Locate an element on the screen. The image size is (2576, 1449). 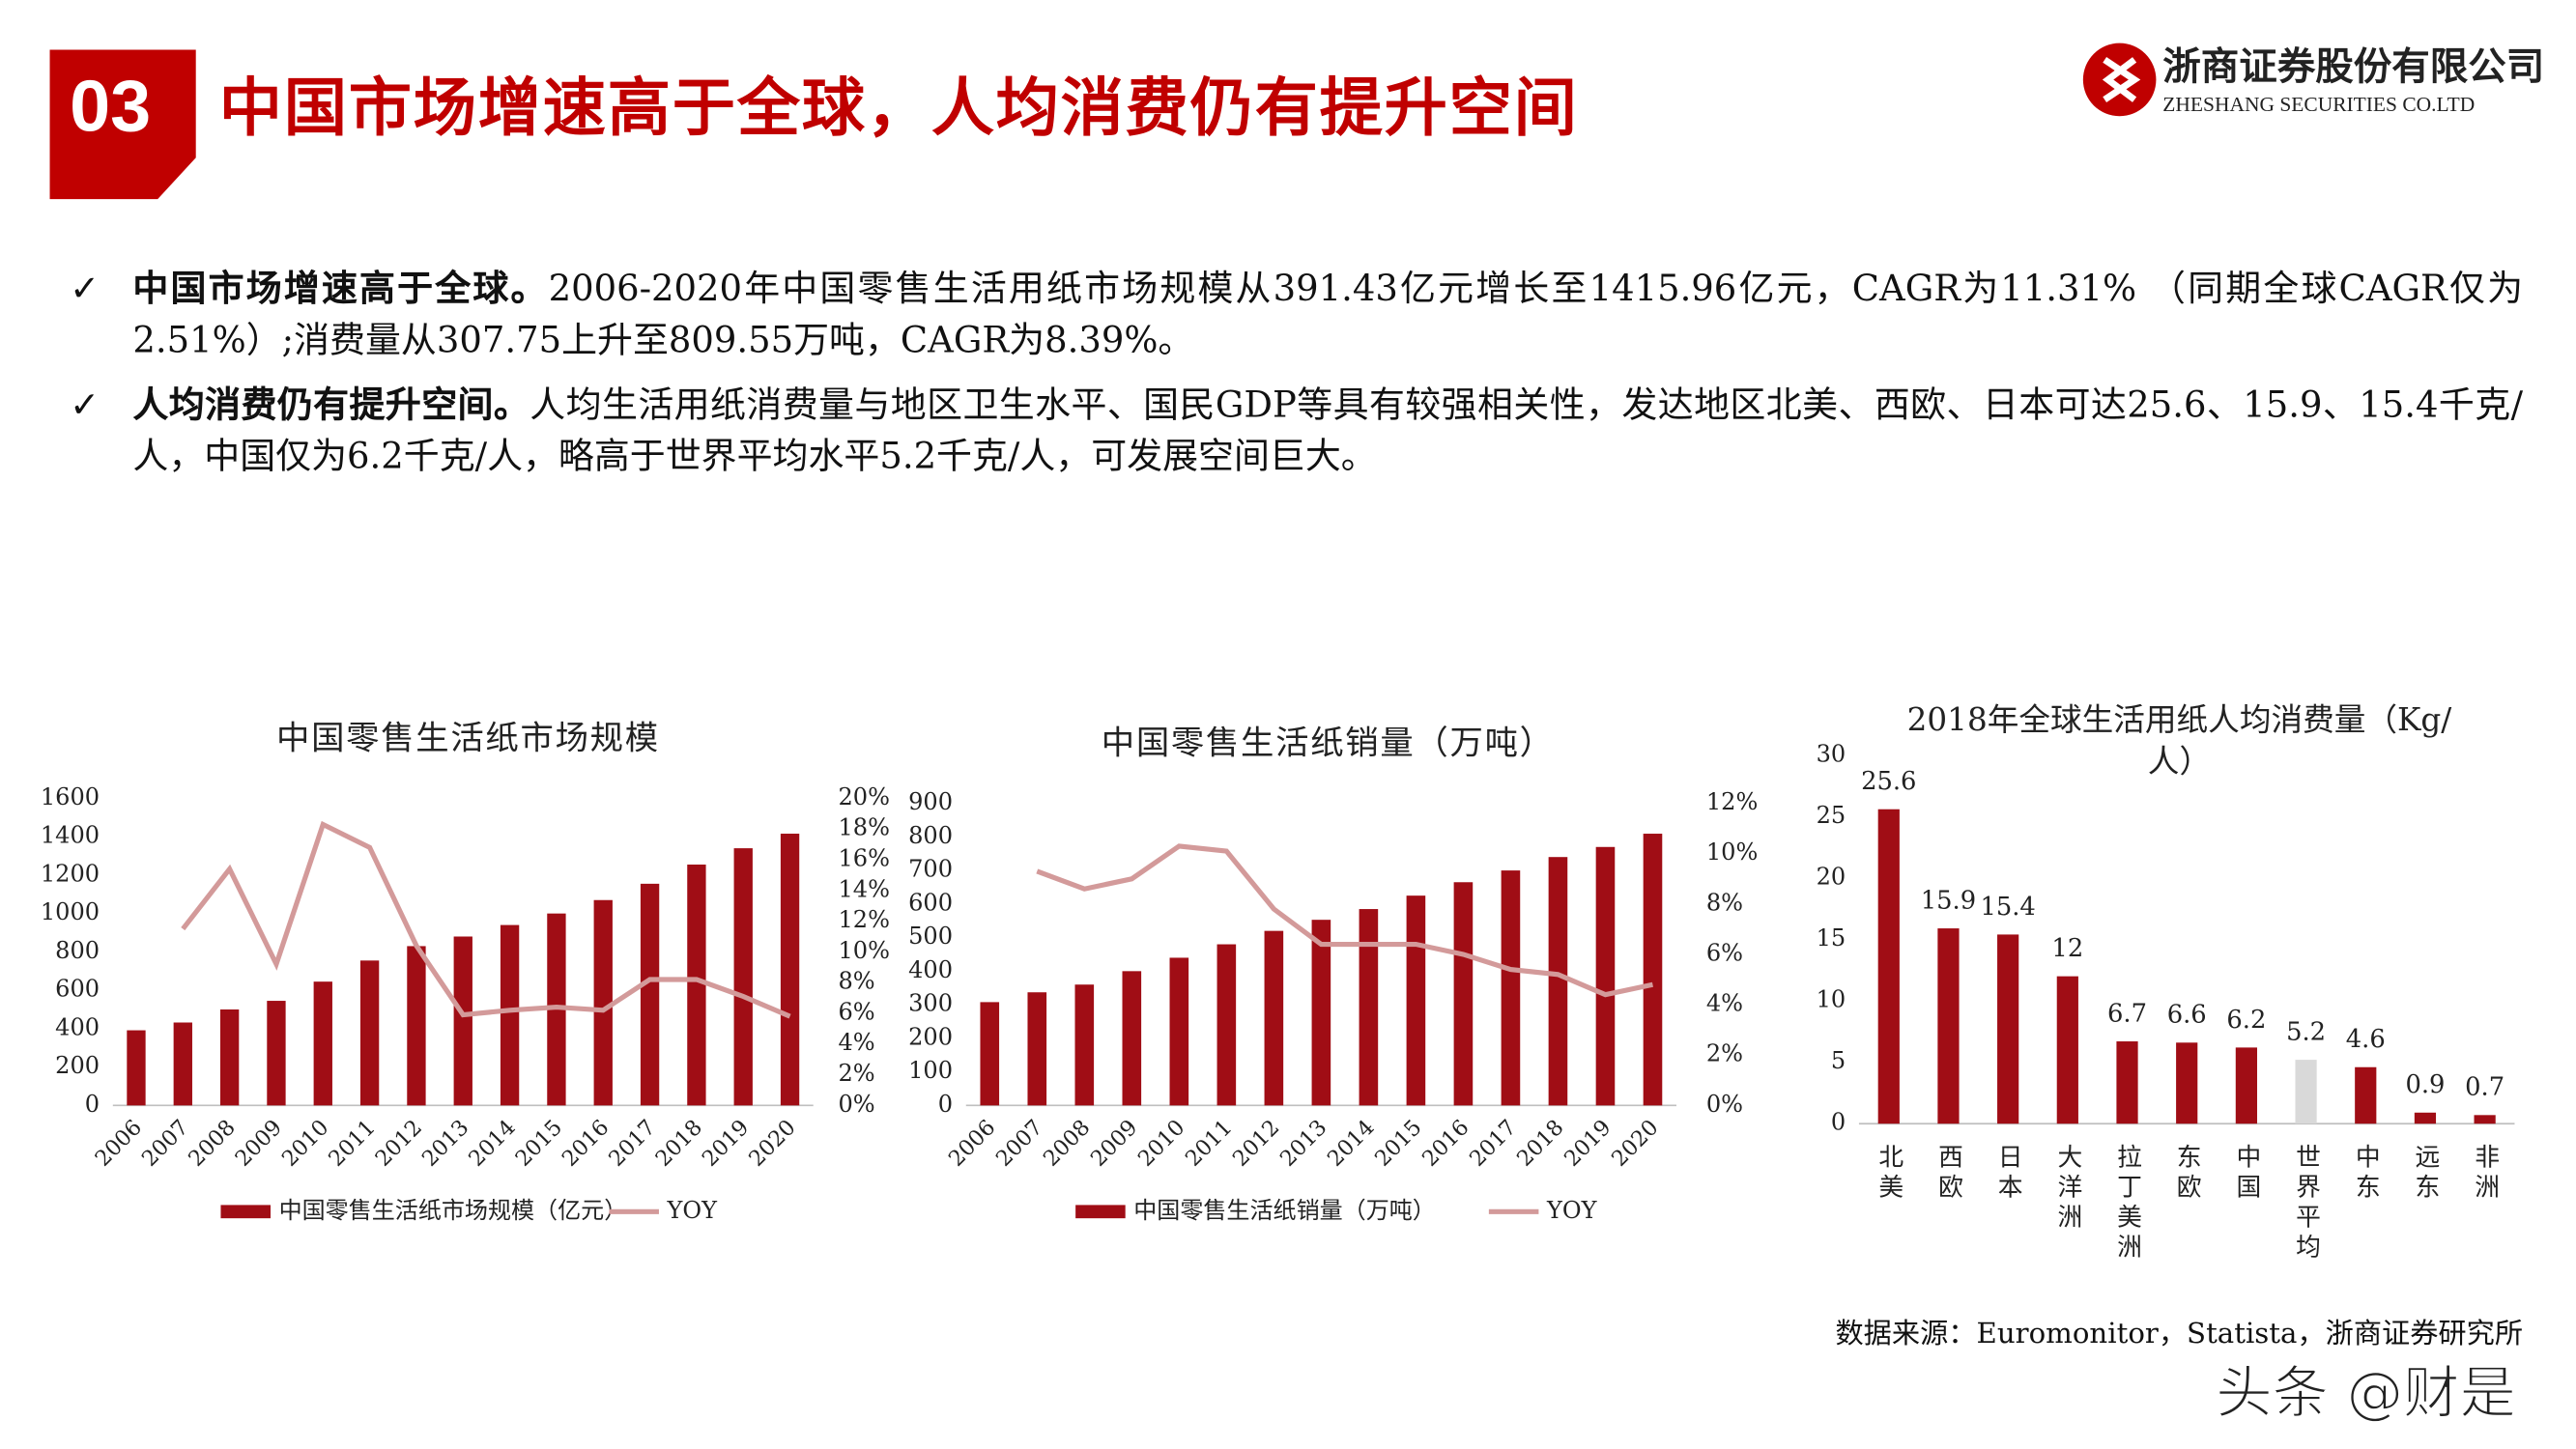
chart-title-box: 2018年全球生活用纸人均消费量（Kg/人） is located at coordinates (2179, 741).